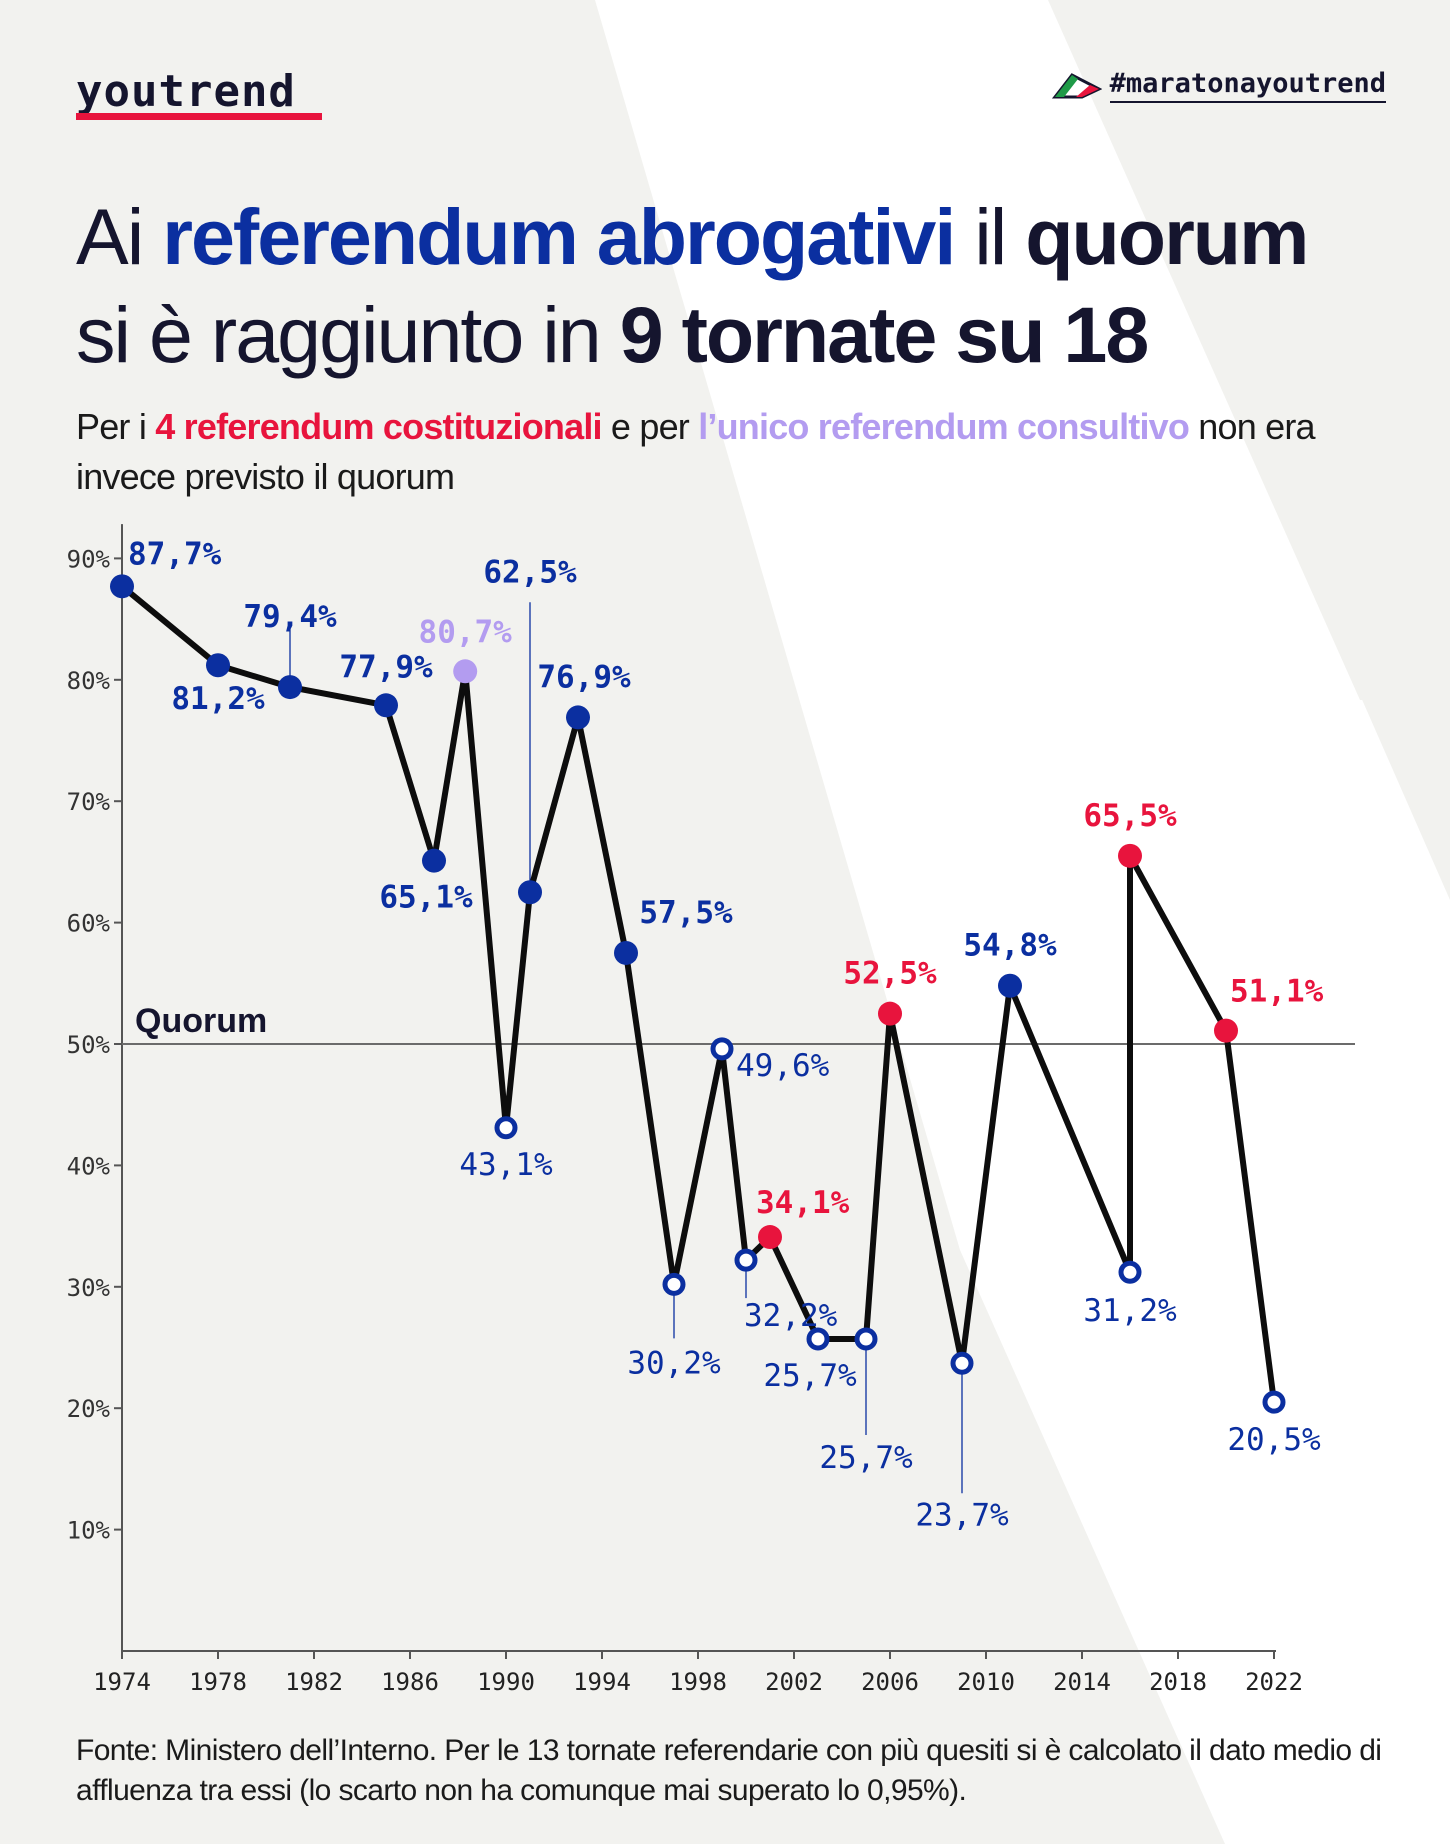 The width and height of the screenshot is (1450, 1844). What do you see at coordinates (89, 924) in the screenshot?
I see `y-tick-label: 60%` at bounding box center [89, 924].